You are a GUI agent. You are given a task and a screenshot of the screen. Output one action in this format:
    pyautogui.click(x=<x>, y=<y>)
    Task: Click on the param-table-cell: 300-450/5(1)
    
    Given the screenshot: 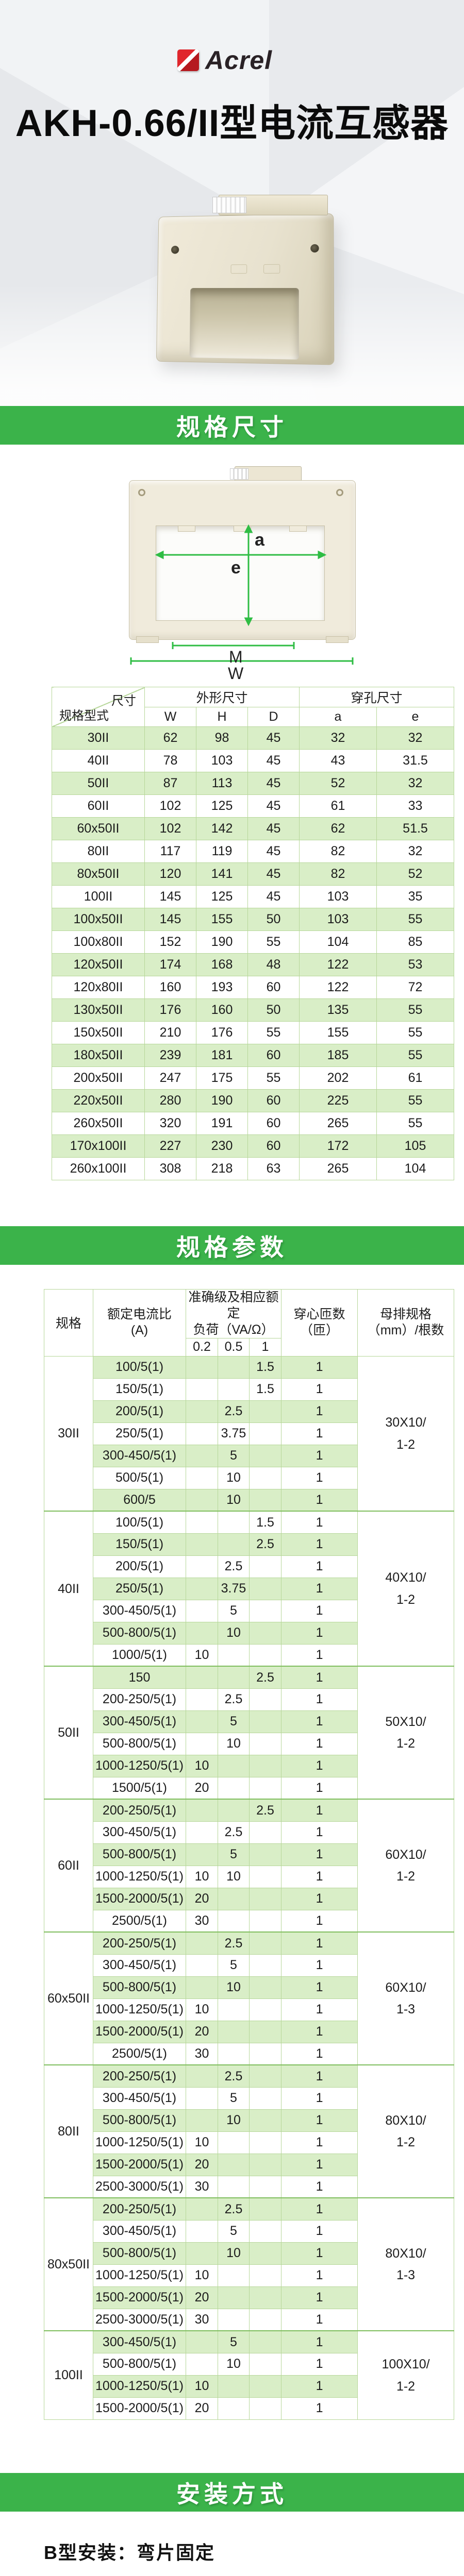 What is the action you would take?
    pyautogui.click(x=139, y=1721)
    